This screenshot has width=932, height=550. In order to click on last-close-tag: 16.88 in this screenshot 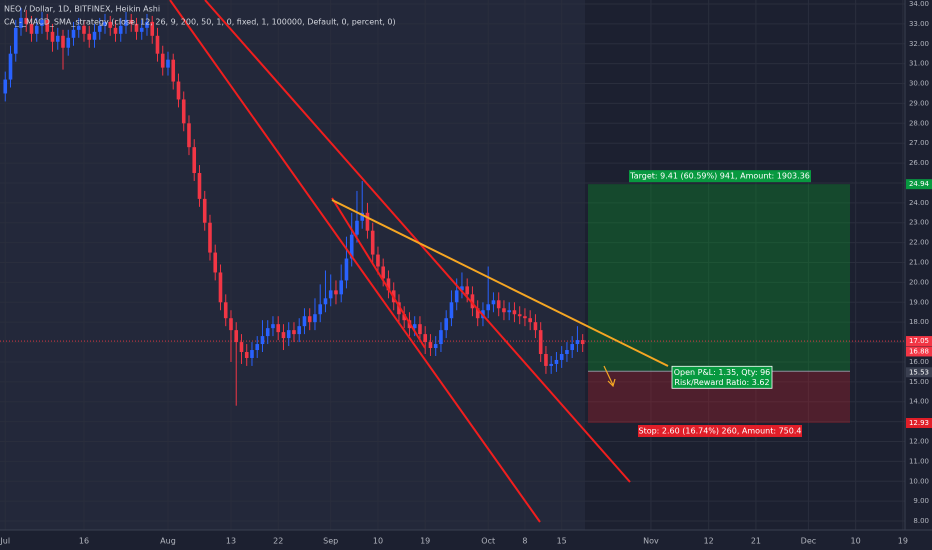, I will do `click(919, 351)`.